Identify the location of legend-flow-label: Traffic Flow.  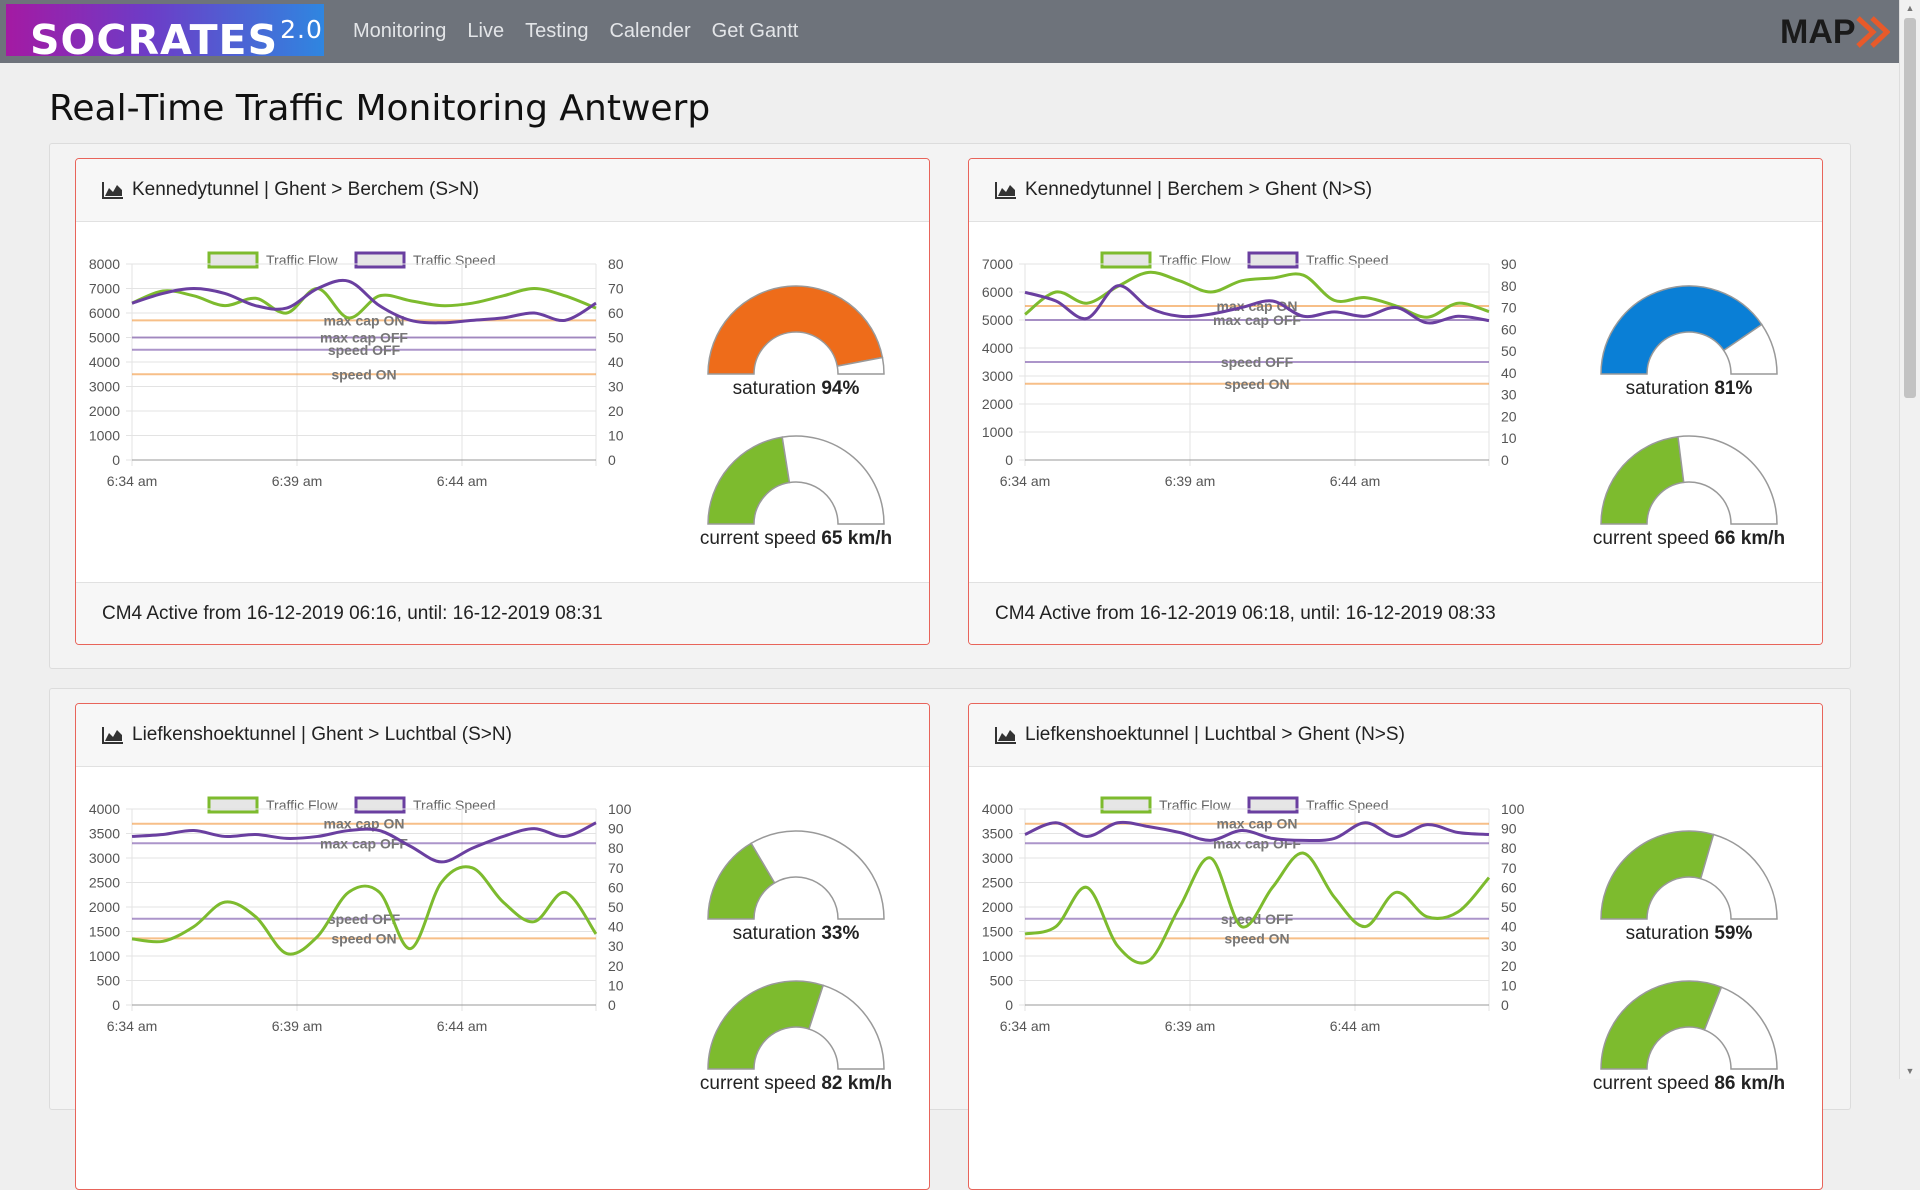
(302, 805).